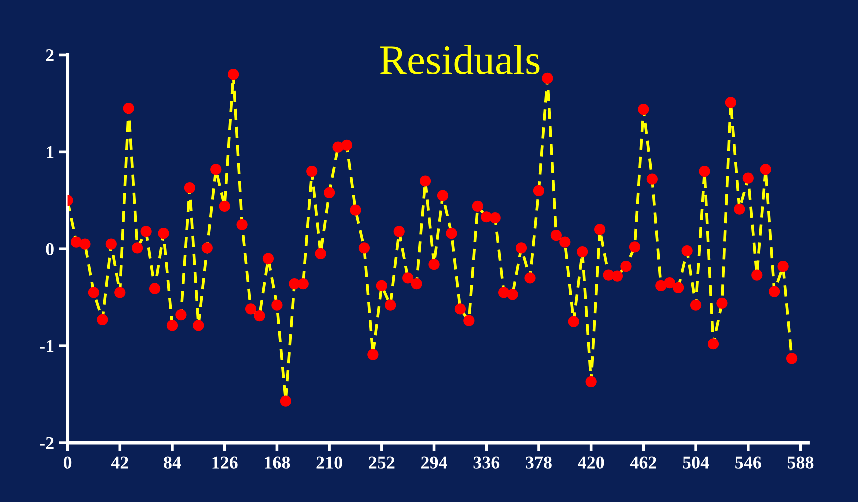  What do you see at coordinates (696, 462) in the screenshot?
I see `x-tick-label: 504` at bounding box center [696, 462].